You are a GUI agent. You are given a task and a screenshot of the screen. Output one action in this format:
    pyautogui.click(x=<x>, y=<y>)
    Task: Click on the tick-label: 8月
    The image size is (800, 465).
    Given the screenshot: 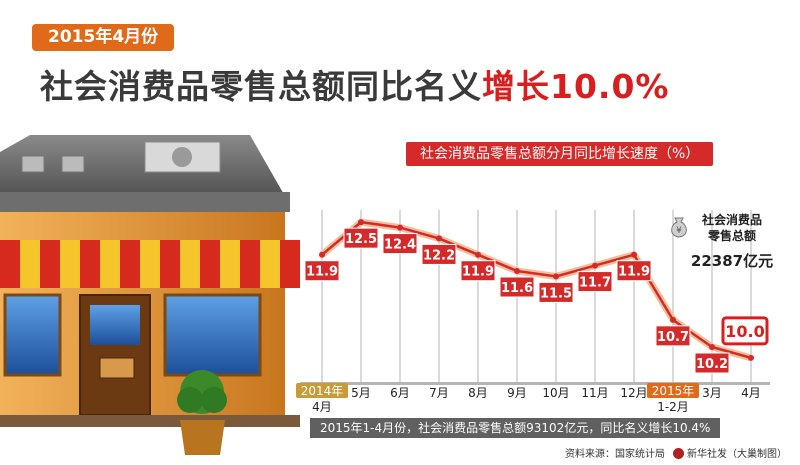 What is the action you would take?
    pyautogui.click(x=478, y=393)
    